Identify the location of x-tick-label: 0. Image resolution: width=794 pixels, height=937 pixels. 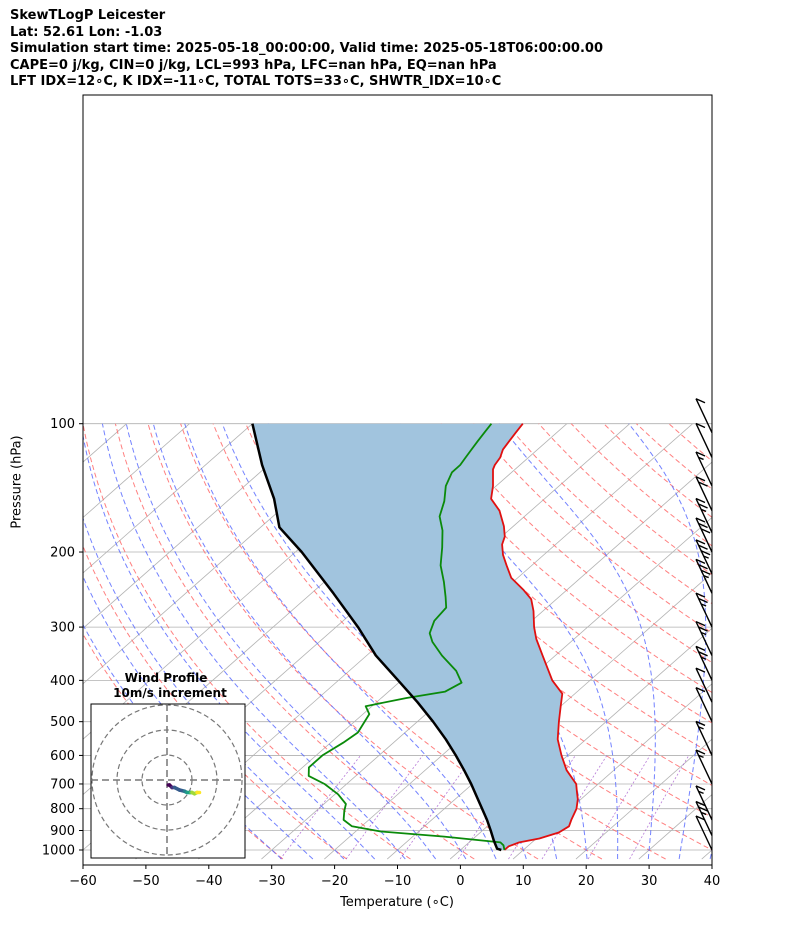
(460, 881).